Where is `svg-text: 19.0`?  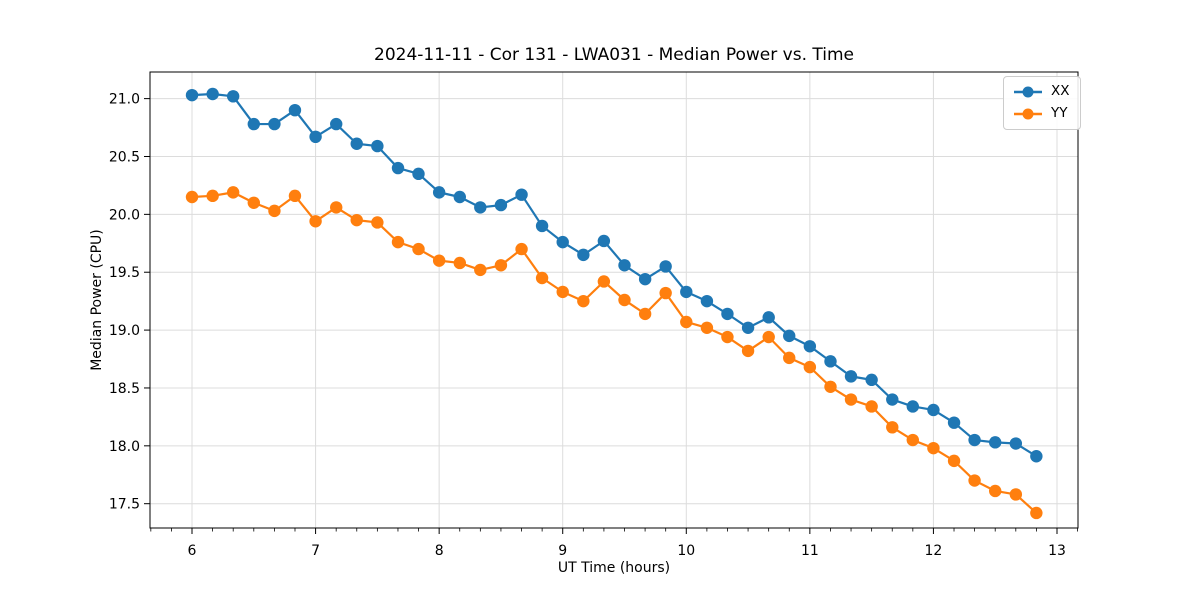 svg-text: 19.0 is located at coordinates (124, 331).